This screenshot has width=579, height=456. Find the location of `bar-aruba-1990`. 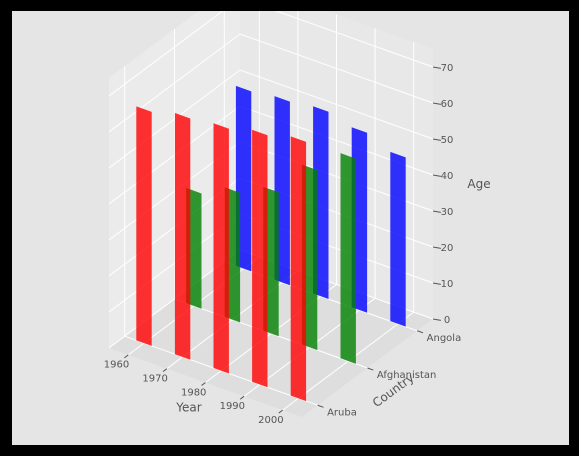

bar-aruba-1990 is located at coordinates (260, 258).